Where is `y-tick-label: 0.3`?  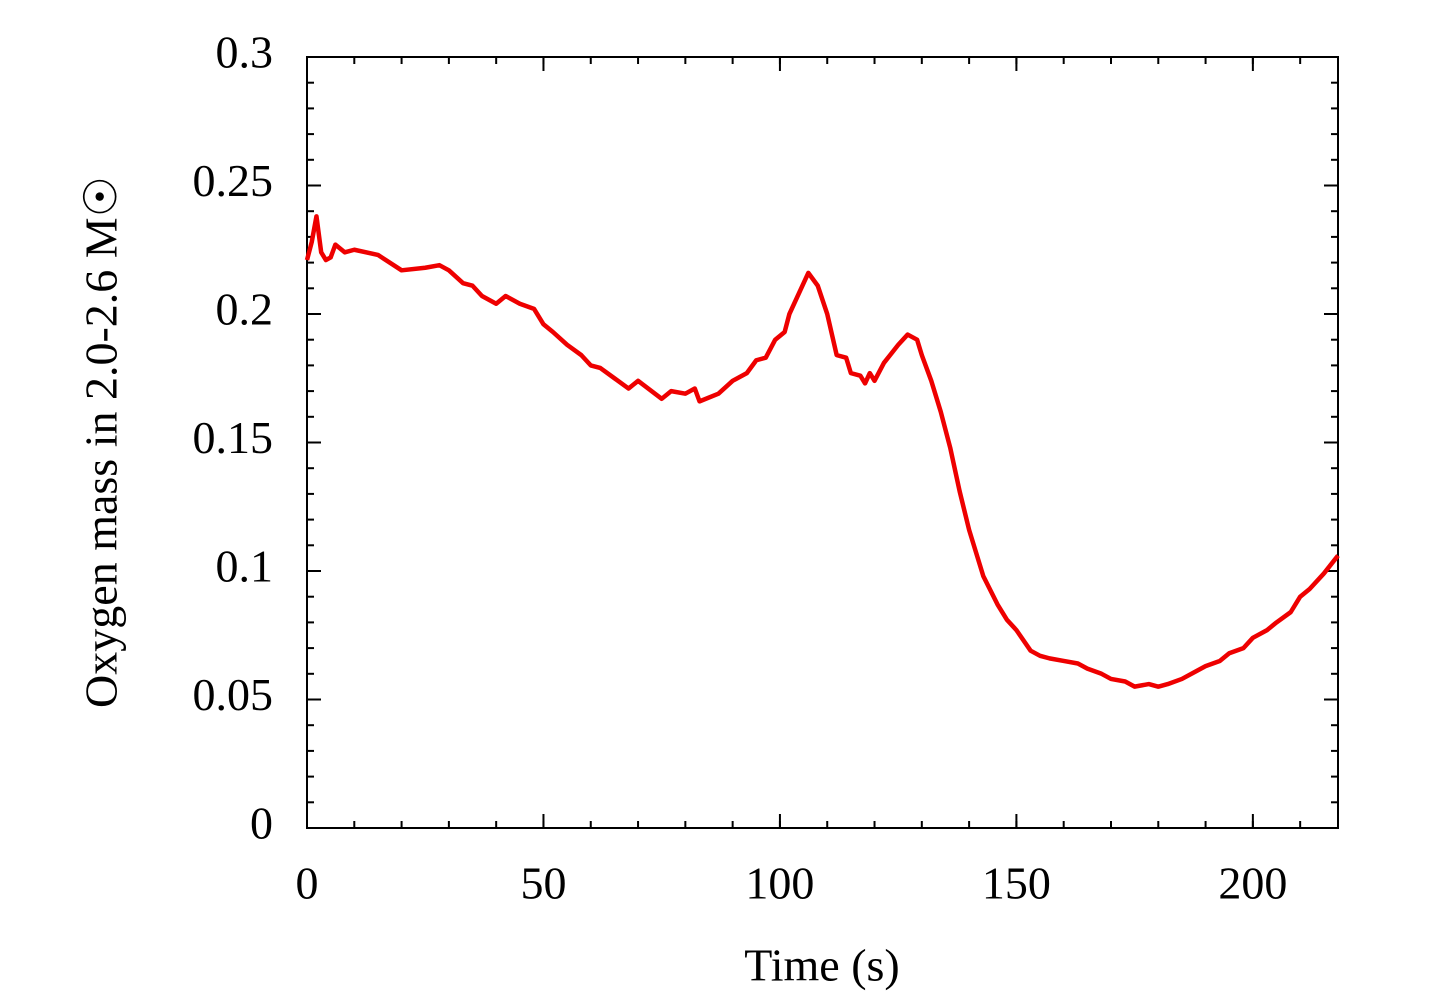 y-tick-label: 0.3 is located at coordinates (245, 52).